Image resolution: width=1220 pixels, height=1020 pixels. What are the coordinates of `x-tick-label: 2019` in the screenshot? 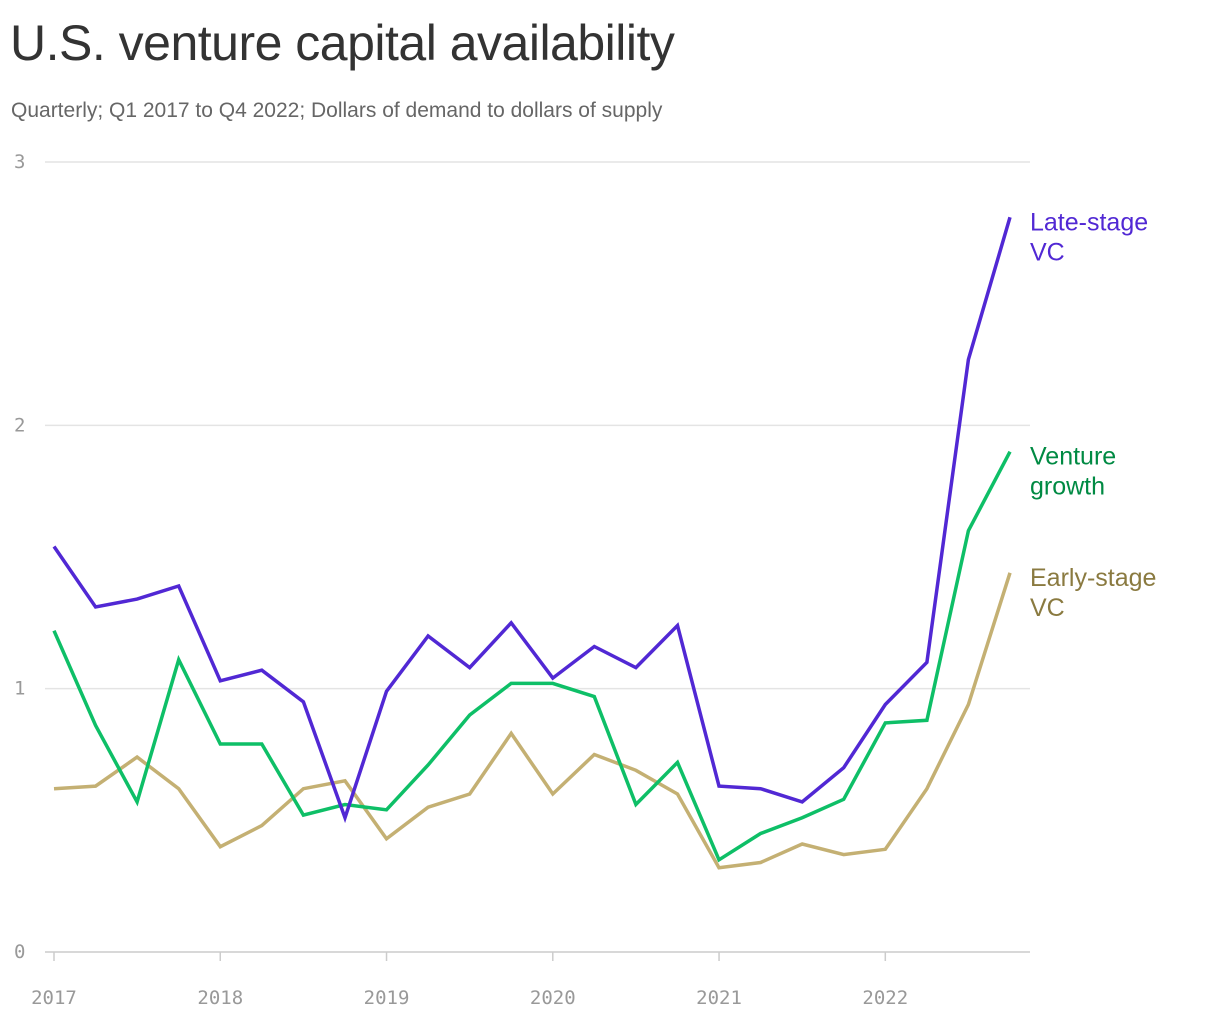 It's located at (387, 998).